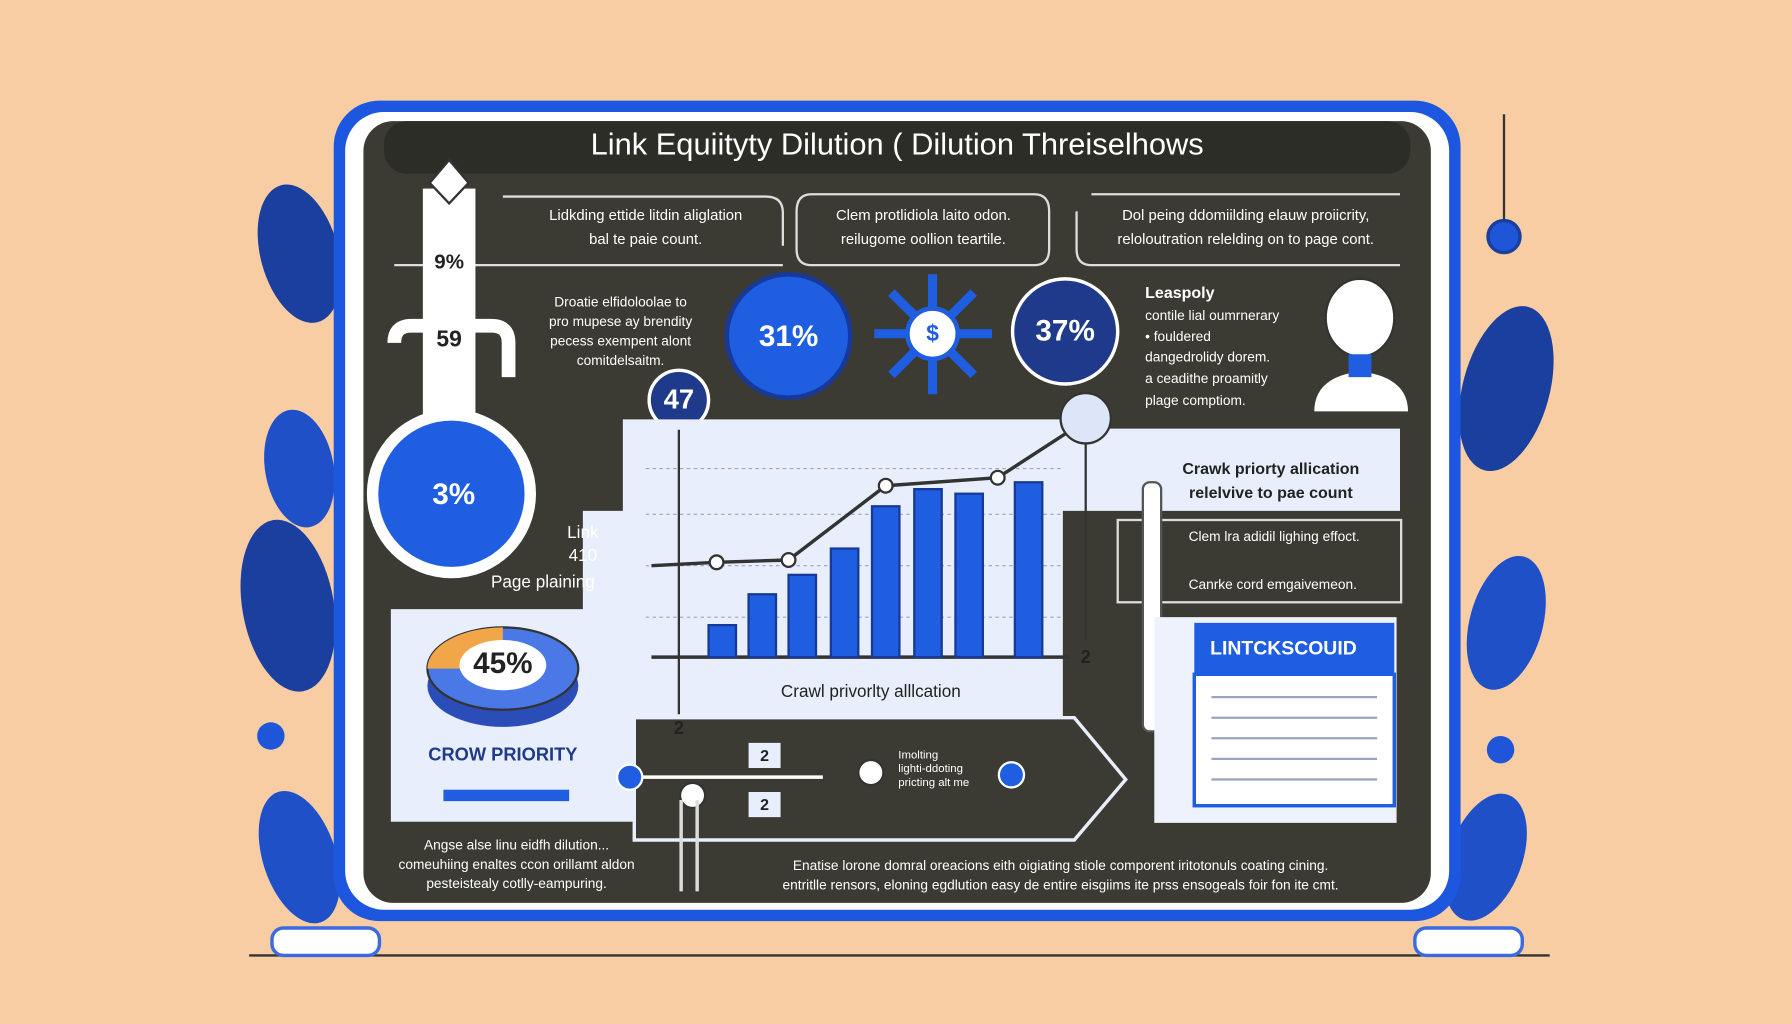 The image size is (1792, 1024). I want to click on title-bar, so click(897, 147).